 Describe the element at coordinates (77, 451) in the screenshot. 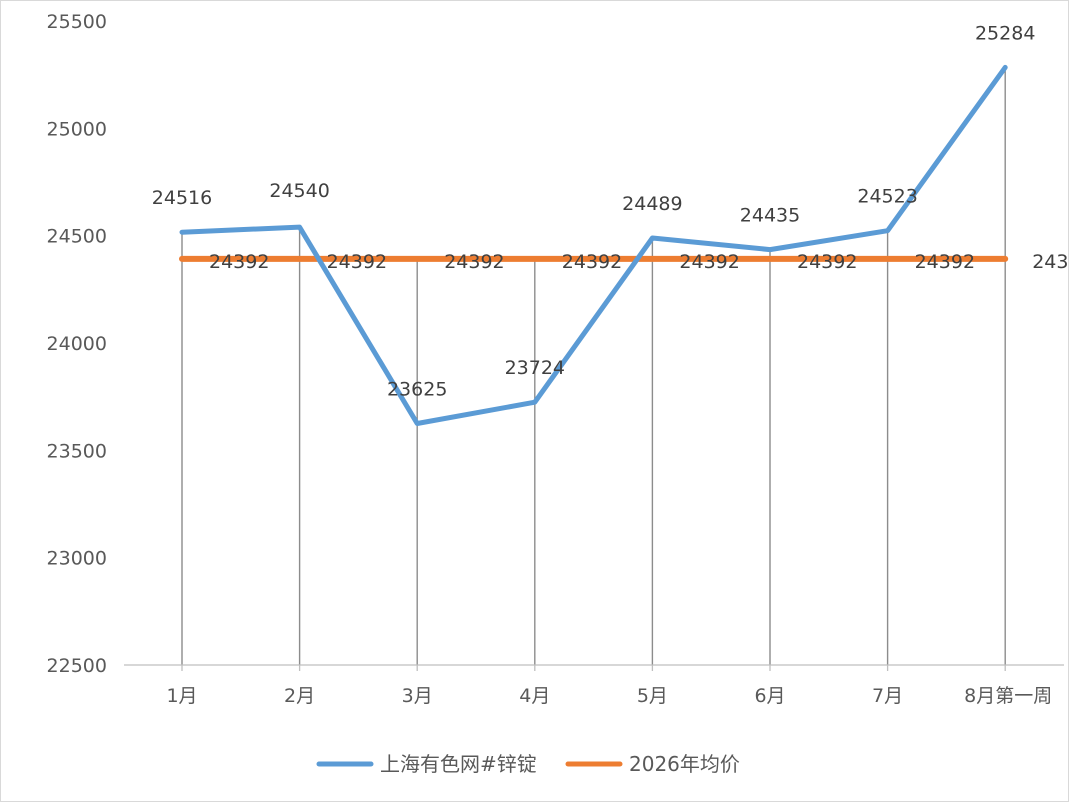

I see `y-tick-label-23500: 23500` at that location.